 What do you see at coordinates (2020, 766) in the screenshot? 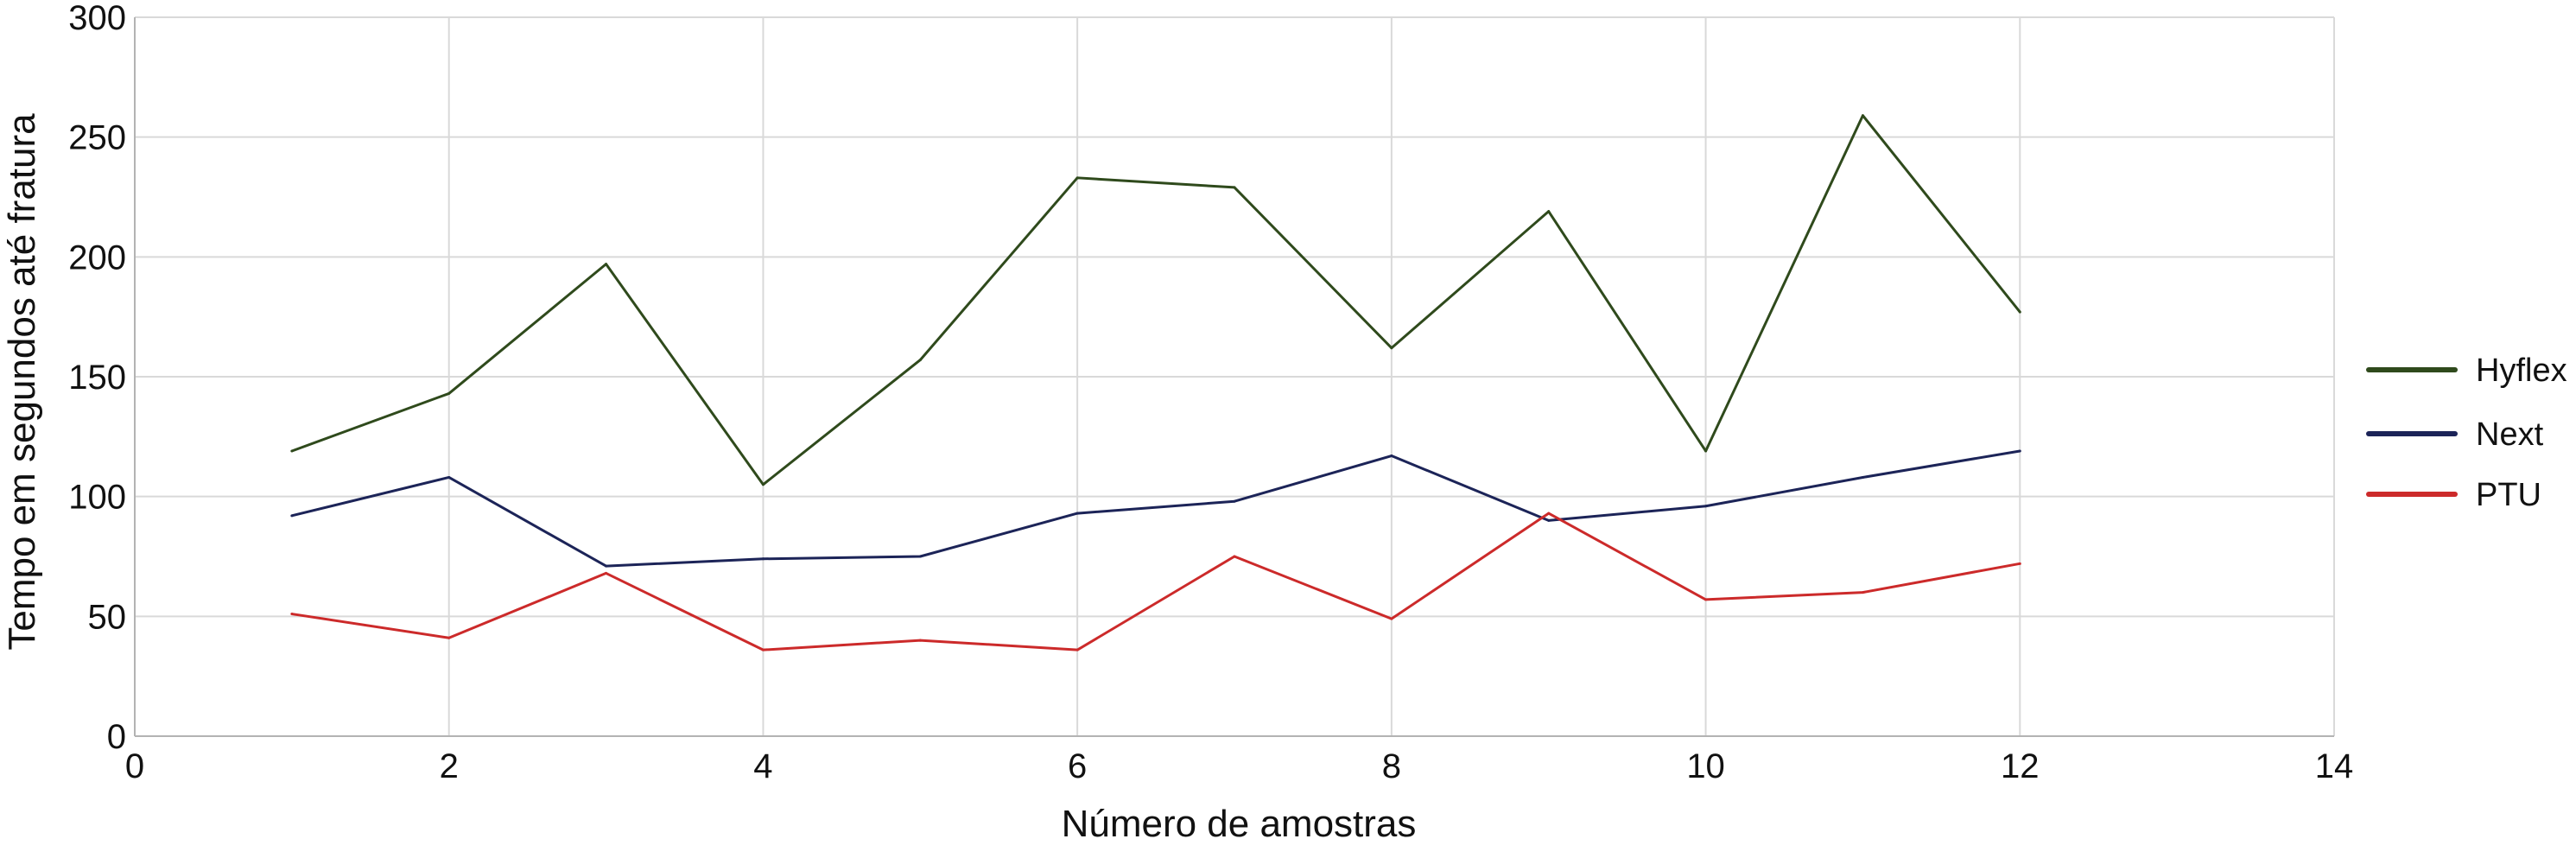
I see `x-tick-label: 12` at bounding box center [2020, 766].